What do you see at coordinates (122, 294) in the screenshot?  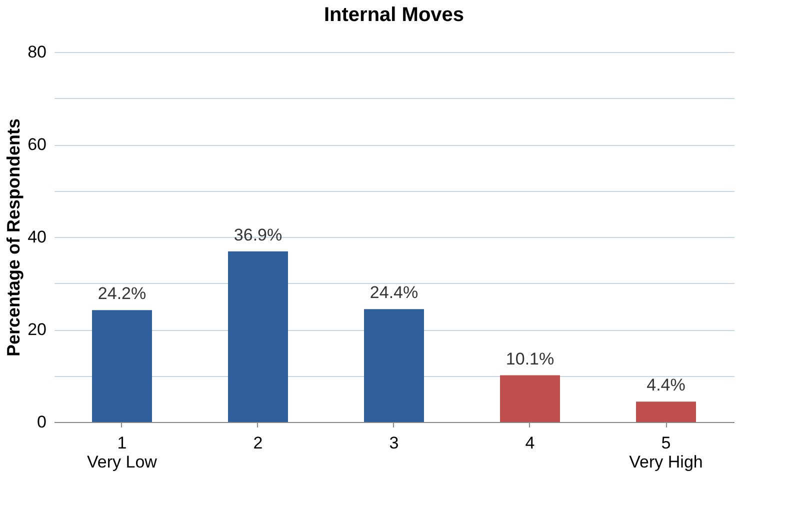 I see `data-label: 24.2%` at bounding box center [122, 294].